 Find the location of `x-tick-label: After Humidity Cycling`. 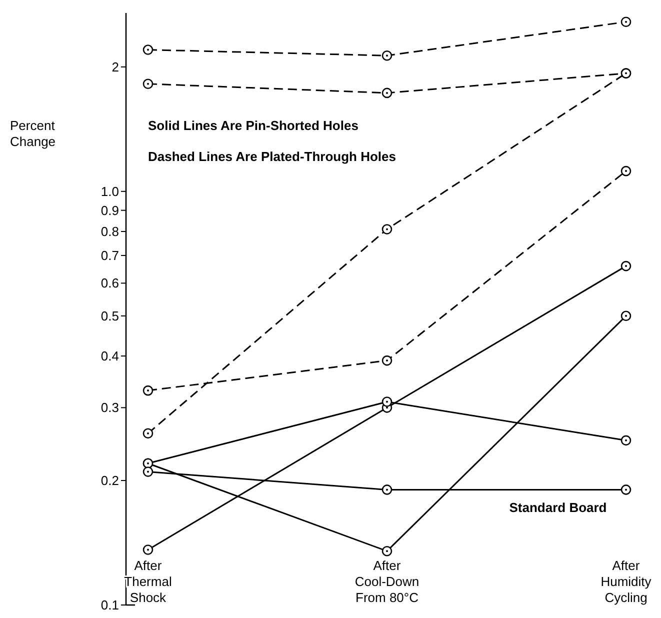

x-tick-label: After Humidity Cycling is located at coordinates (626, 581).